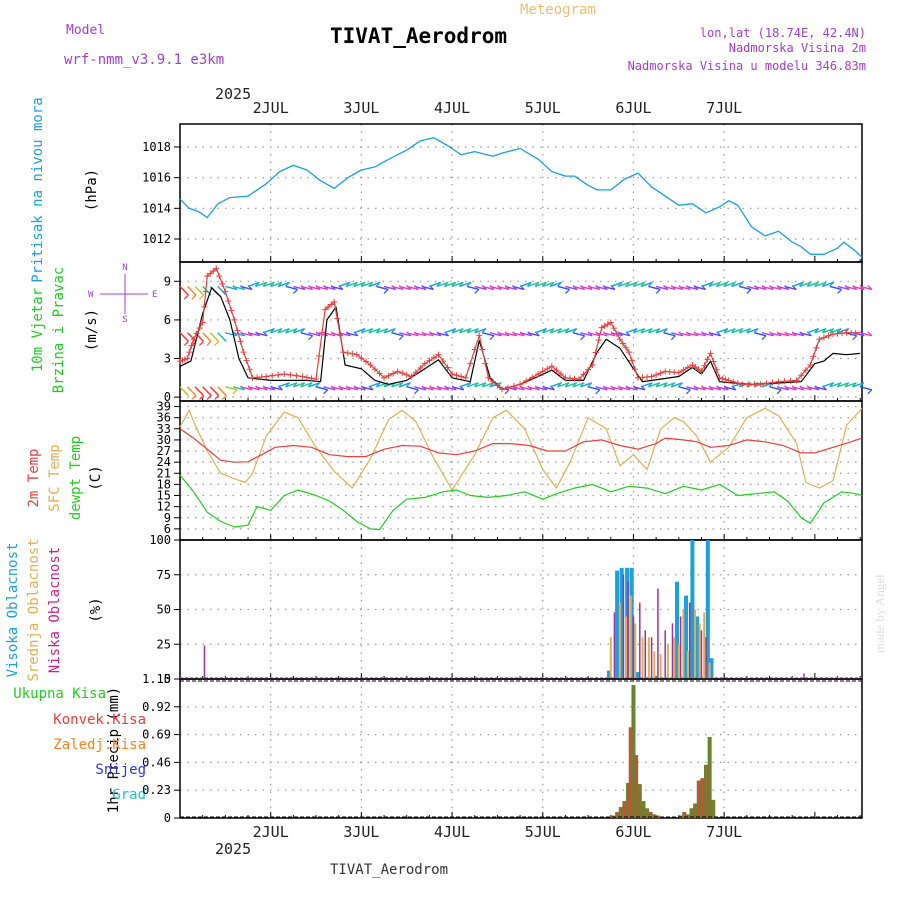 The height and width of the screenshot is (900, 900). I want to click on y-tick-label: 15, so click(164, 496).